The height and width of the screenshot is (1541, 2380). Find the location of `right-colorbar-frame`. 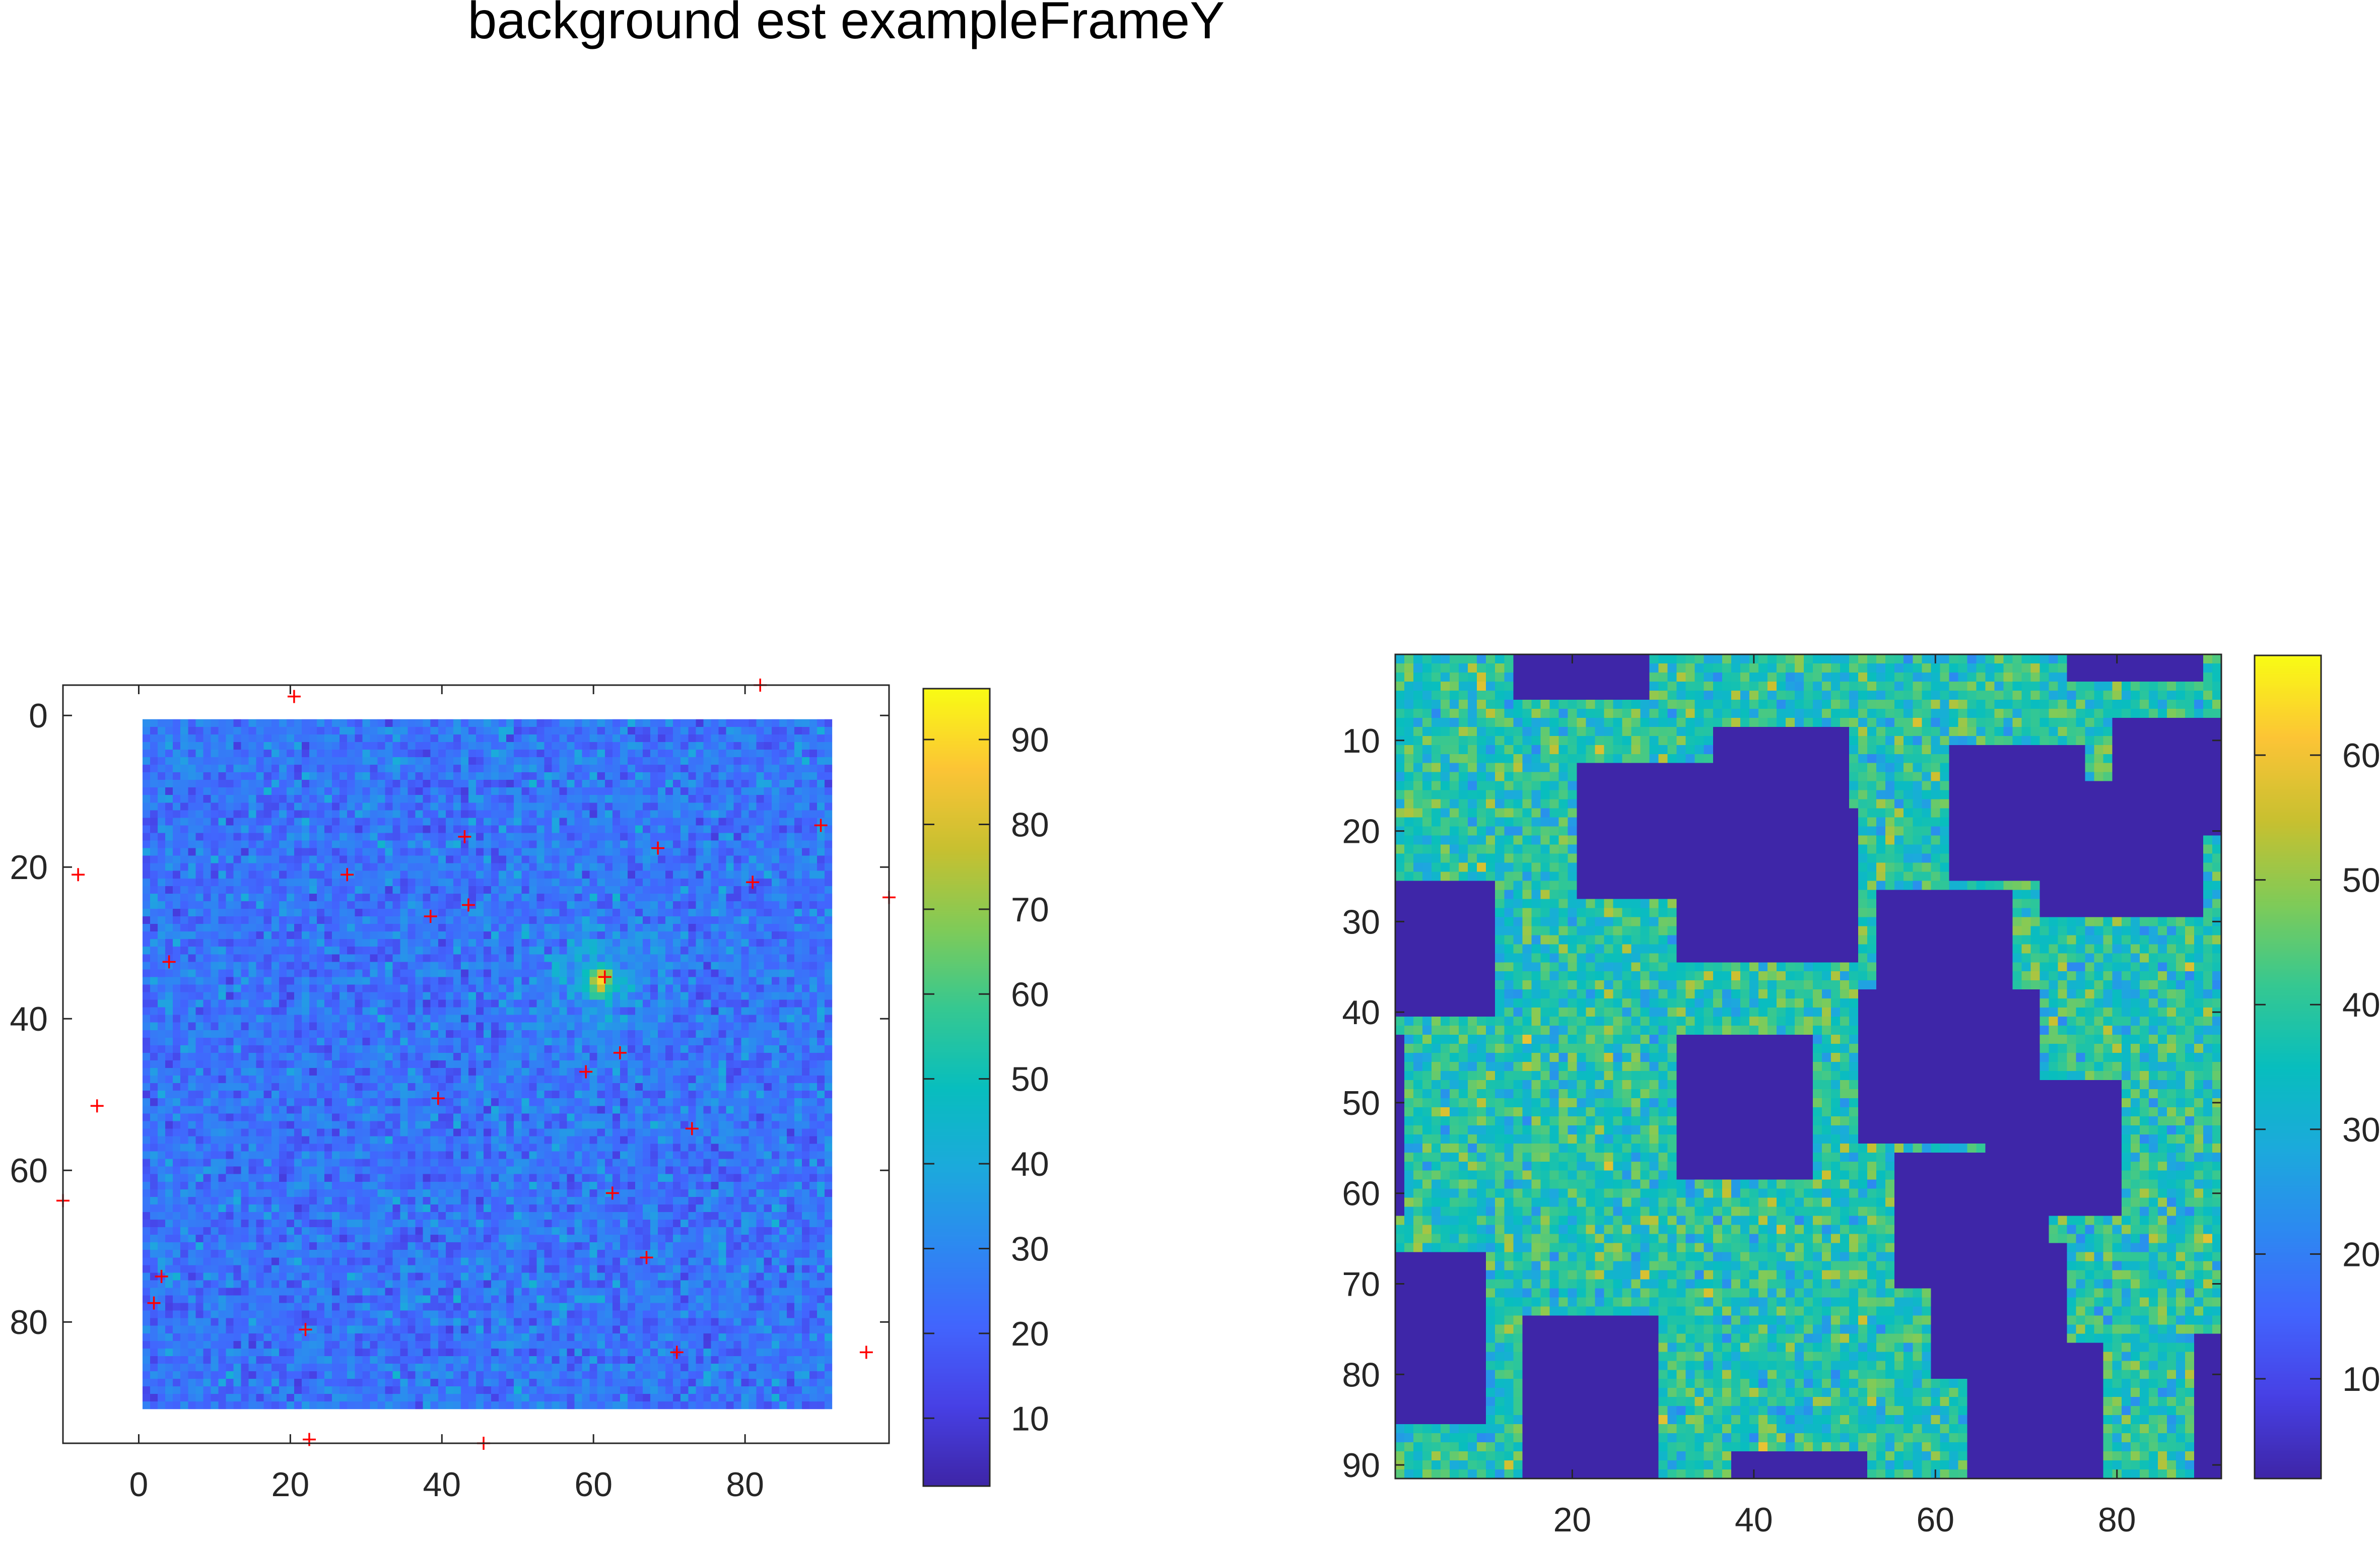

right-colorbar-frame is located at coordinates (2288, 1067).